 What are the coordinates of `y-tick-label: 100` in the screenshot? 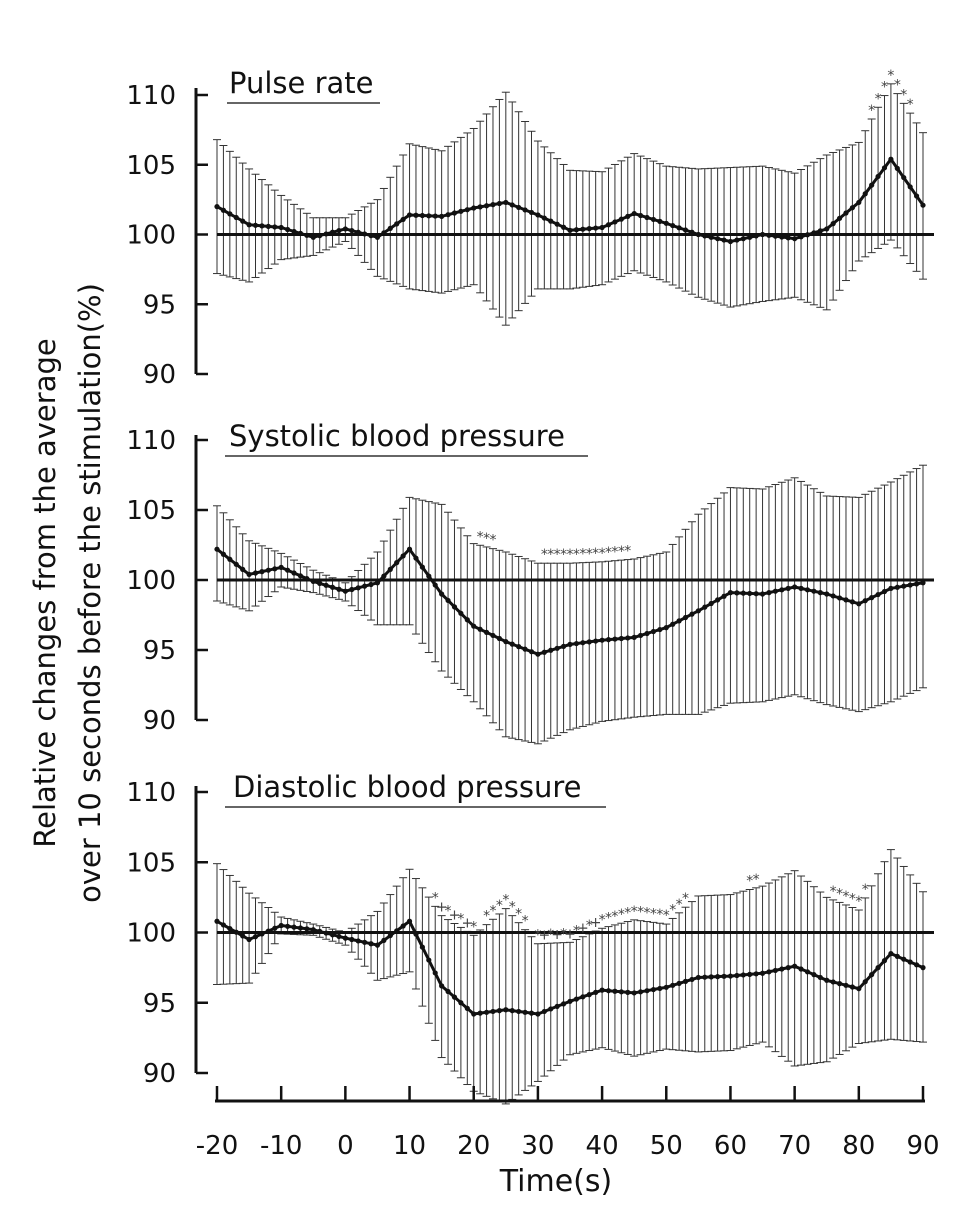 It's located at (151, 236).